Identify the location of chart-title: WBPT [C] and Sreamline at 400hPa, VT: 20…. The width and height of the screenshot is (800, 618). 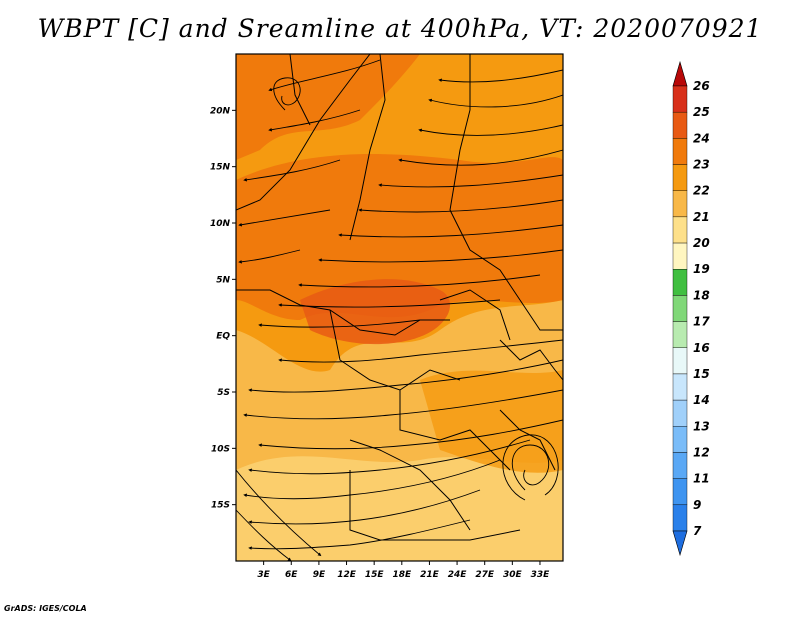
(400, 28).